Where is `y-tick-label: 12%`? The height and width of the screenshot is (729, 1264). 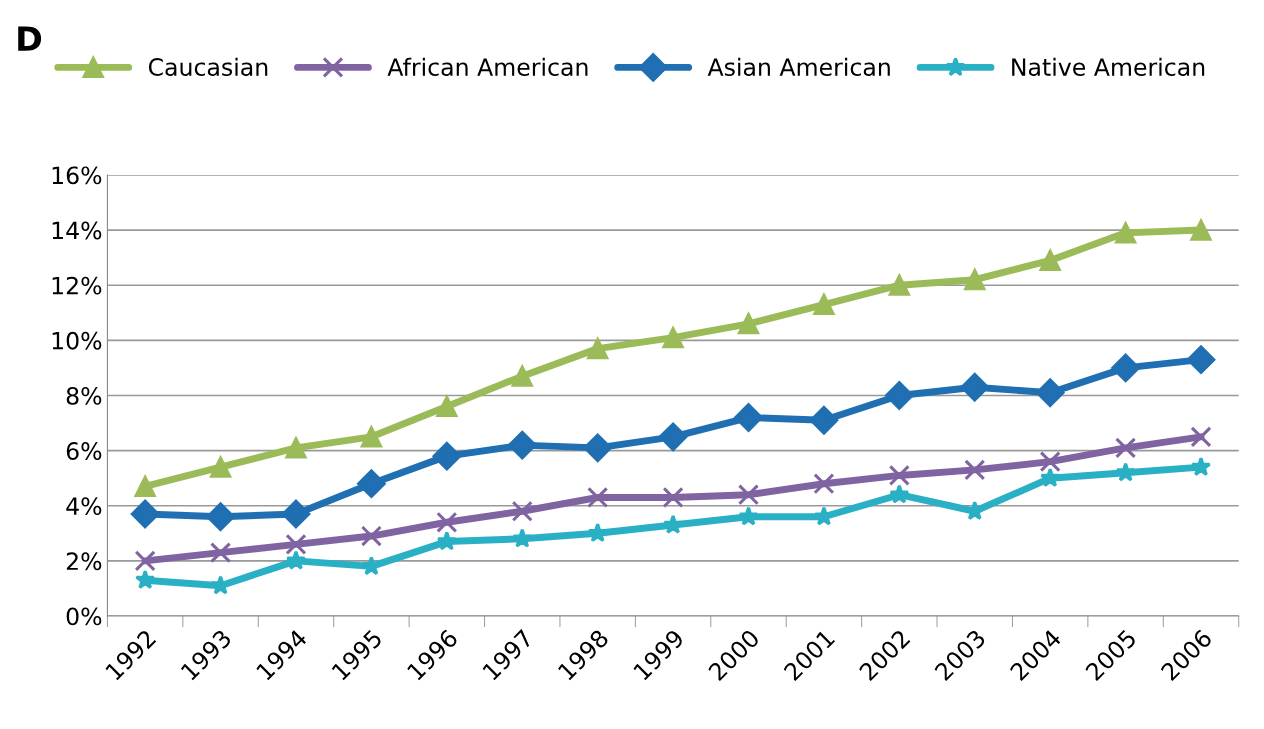
y-tick-label: 12% is located at coordinates (77, 285).